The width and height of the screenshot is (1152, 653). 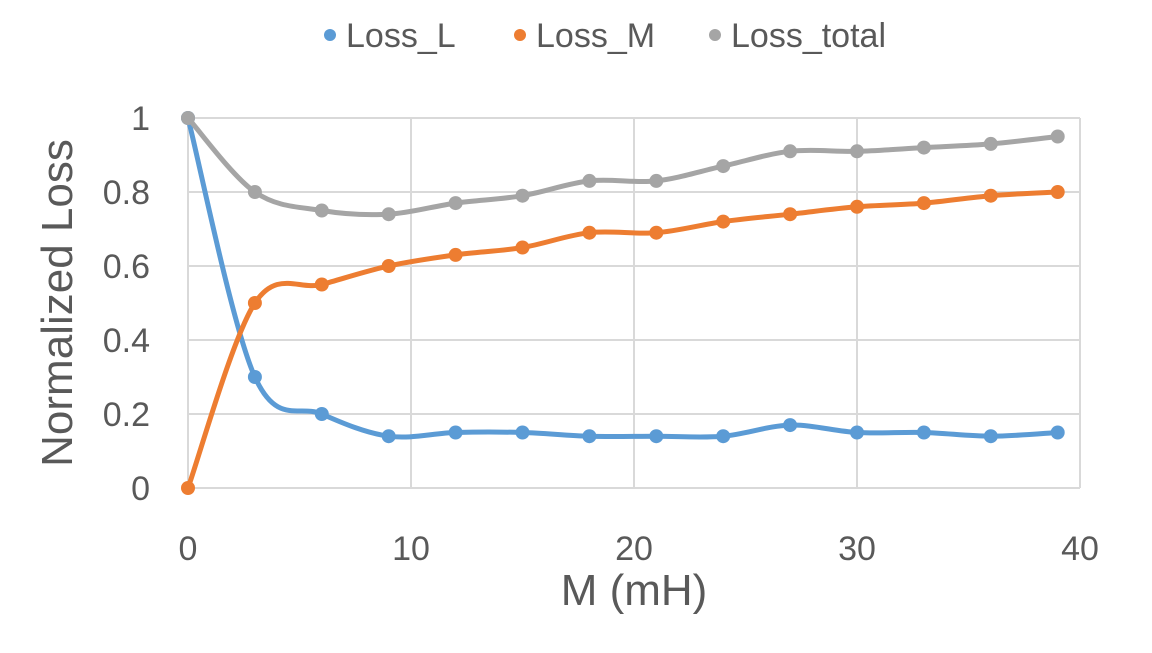 What do you see at coordinates (595, 36) in the screenshot?
I see `legend-label-loss-m: Loss_M` at bounding box center [595, 36].